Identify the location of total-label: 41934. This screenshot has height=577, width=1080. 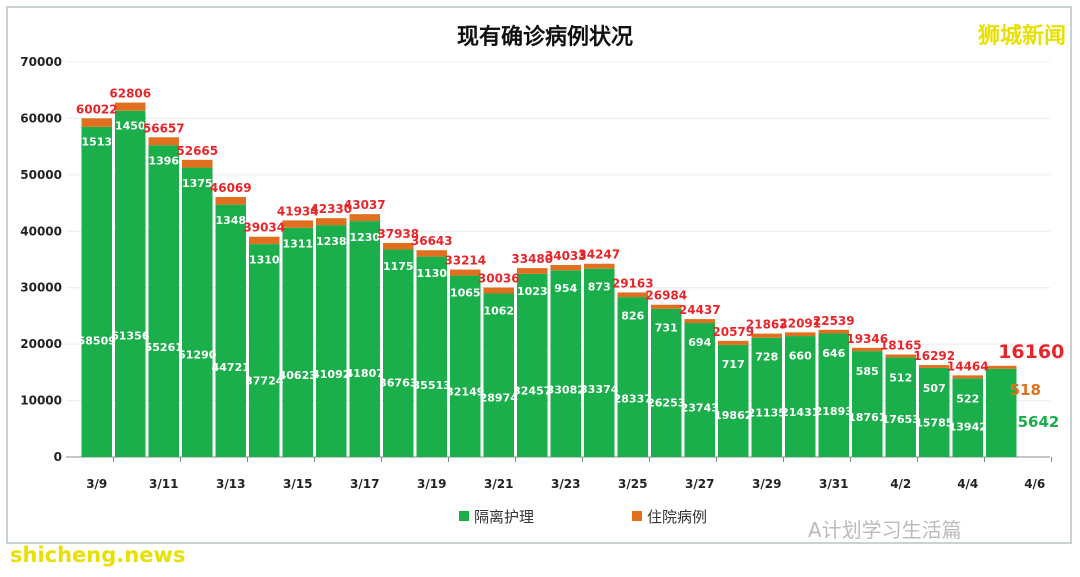
(298, 211).